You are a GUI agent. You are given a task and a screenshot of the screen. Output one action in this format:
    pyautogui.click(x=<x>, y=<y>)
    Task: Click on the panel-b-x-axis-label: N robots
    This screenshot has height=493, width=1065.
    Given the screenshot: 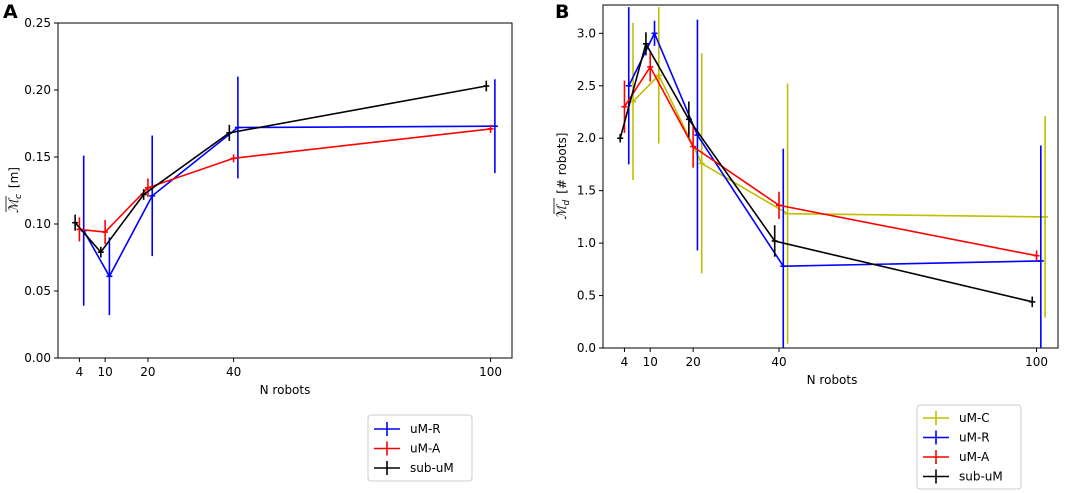 What is the action you would take?
    pyautogui.click(x=832, y=380)
    